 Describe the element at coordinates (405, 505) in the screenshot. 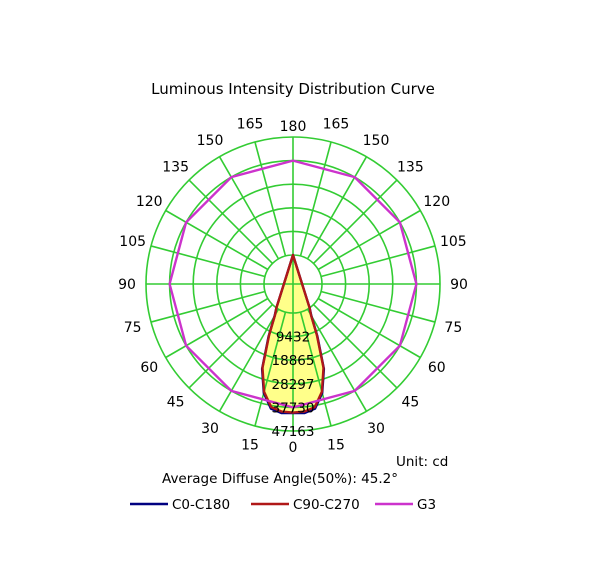

I see `legend-entry: G3` at that location.